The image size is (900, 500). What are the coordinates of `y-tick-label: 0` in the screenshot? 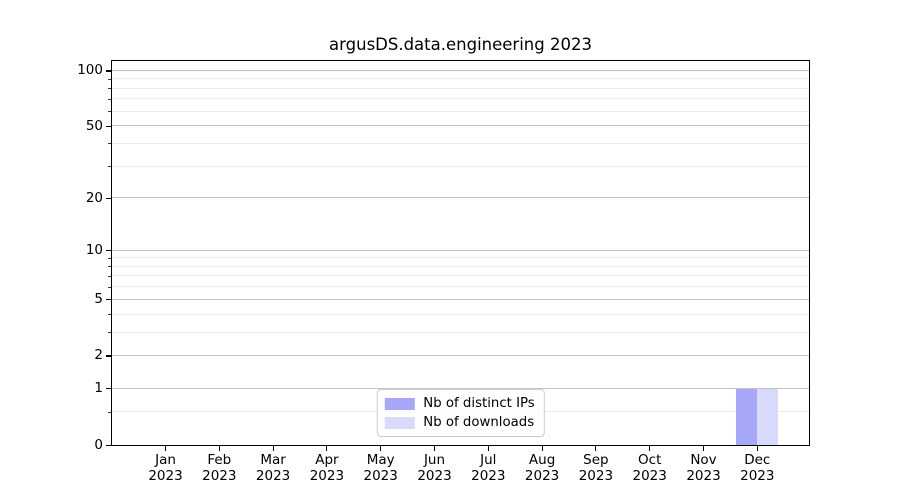 It's located at (98, 444).